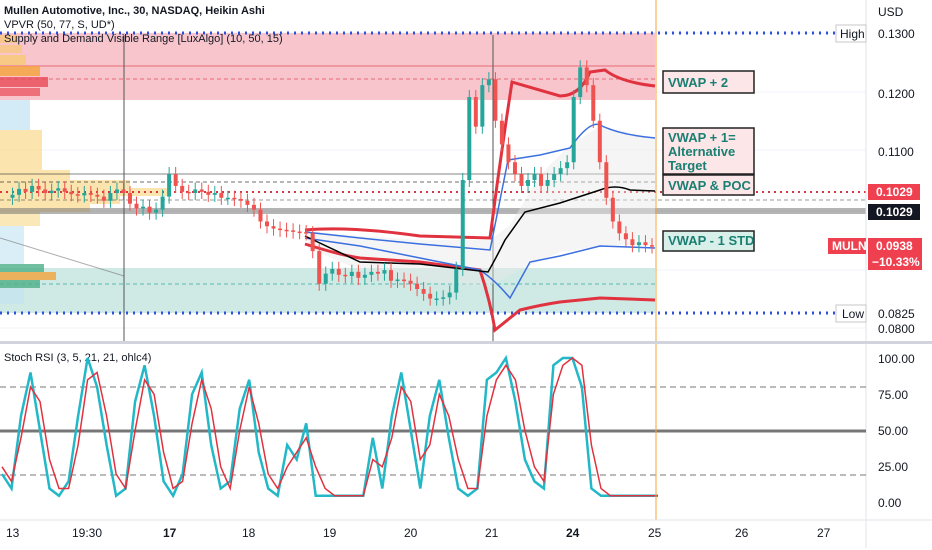 This screenshot has width=932, height=550. Describe the element at coordinates (896, 359) in the screenshot. I see `stoch-tick: 100.00` at that location.